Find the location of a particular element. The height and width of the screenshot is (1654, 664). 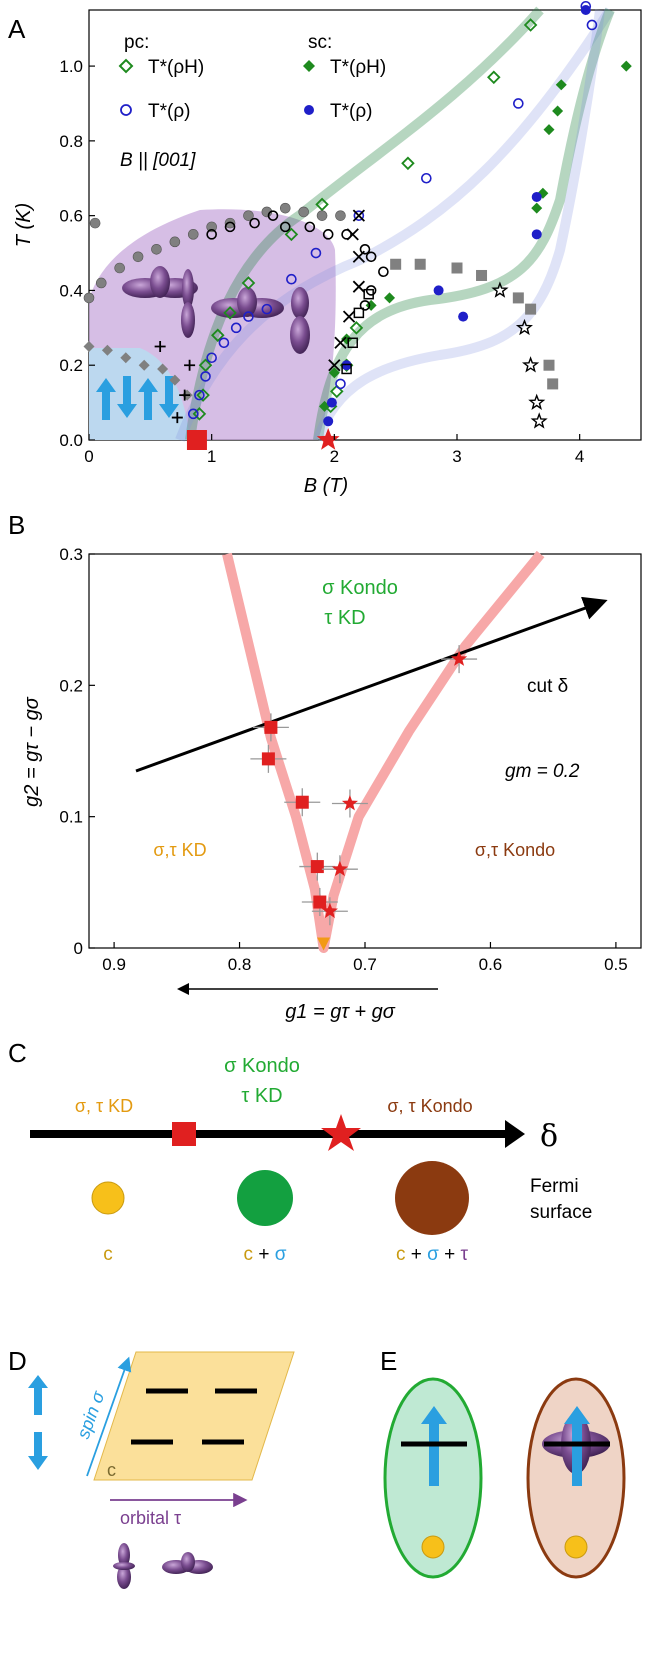

panel-letter-d: D is located at coordinates (17, 1361).